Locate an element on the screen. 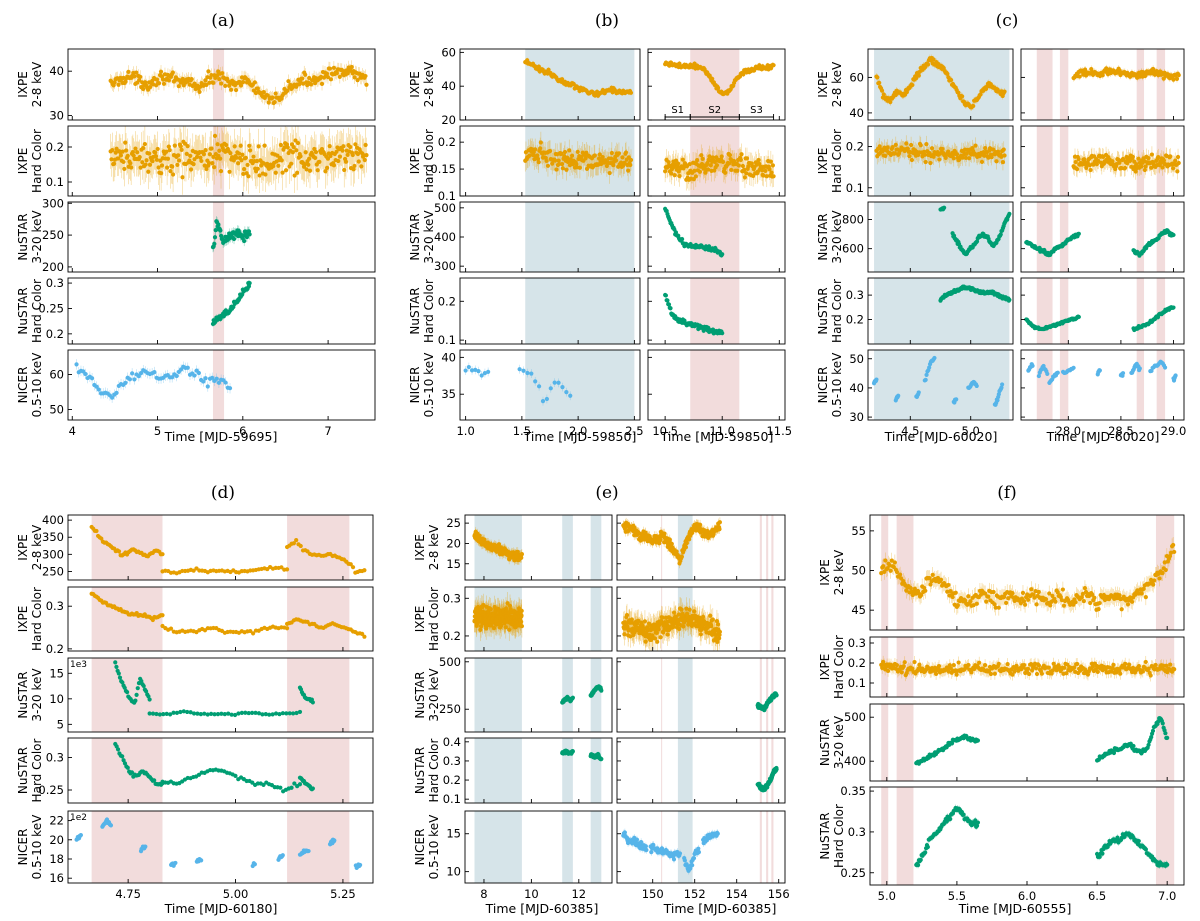  y-axis-label-line: 3-20 keV is located at coordinates (837, 237).